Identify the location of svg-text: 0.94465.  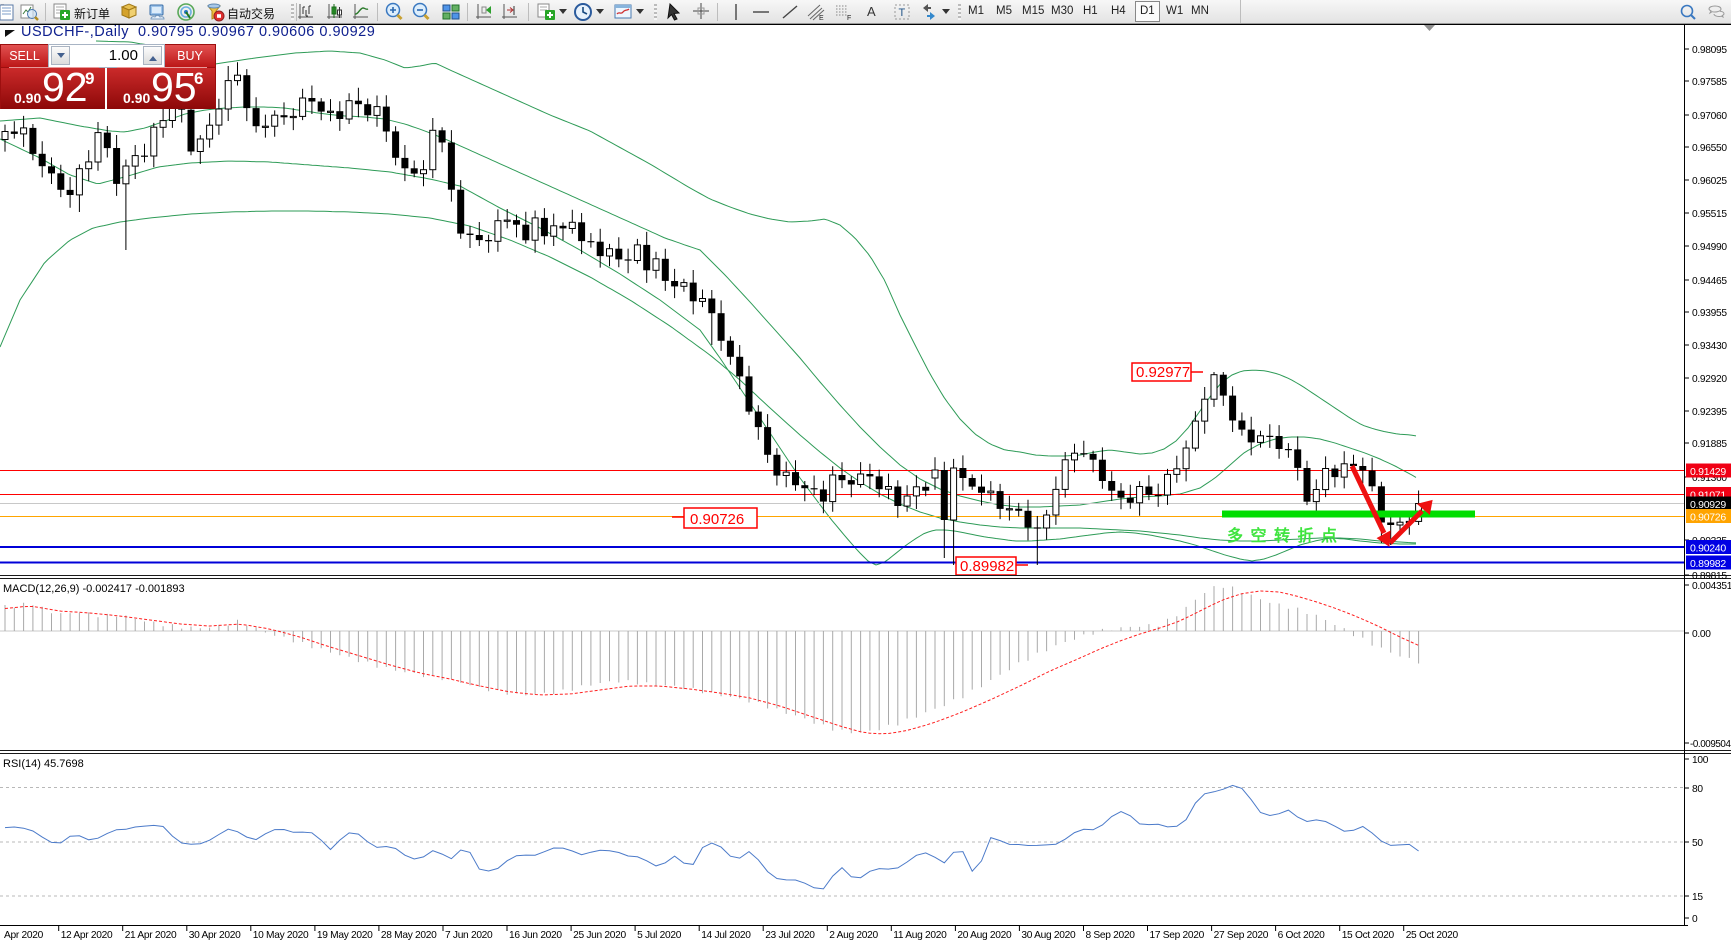
(1709, 281).